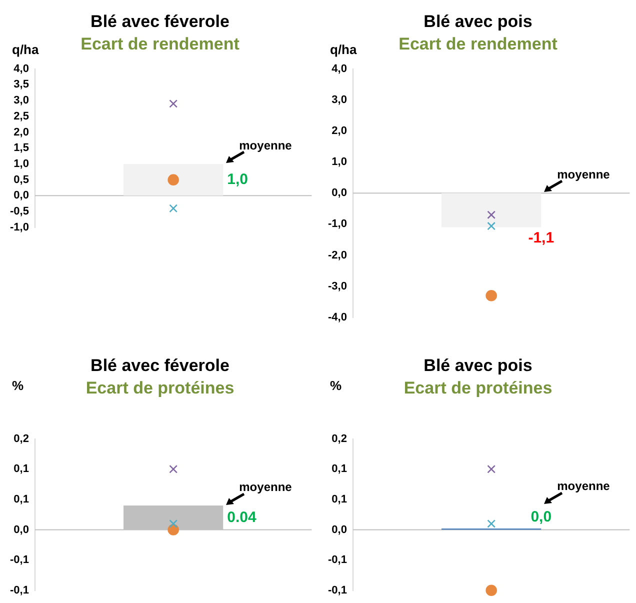  I want to click on y-tick-label: 1,5, so click(21, 148).